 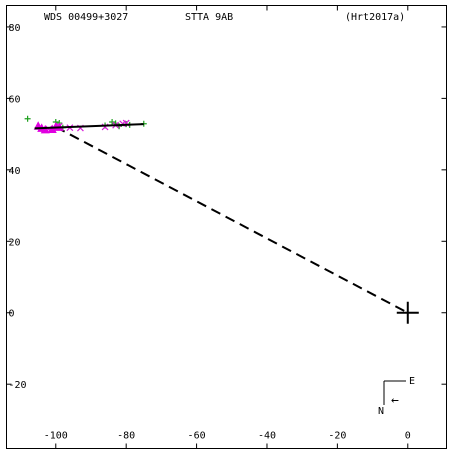 I want to click on x-tick-label: -40, so click(x=267, y=436).